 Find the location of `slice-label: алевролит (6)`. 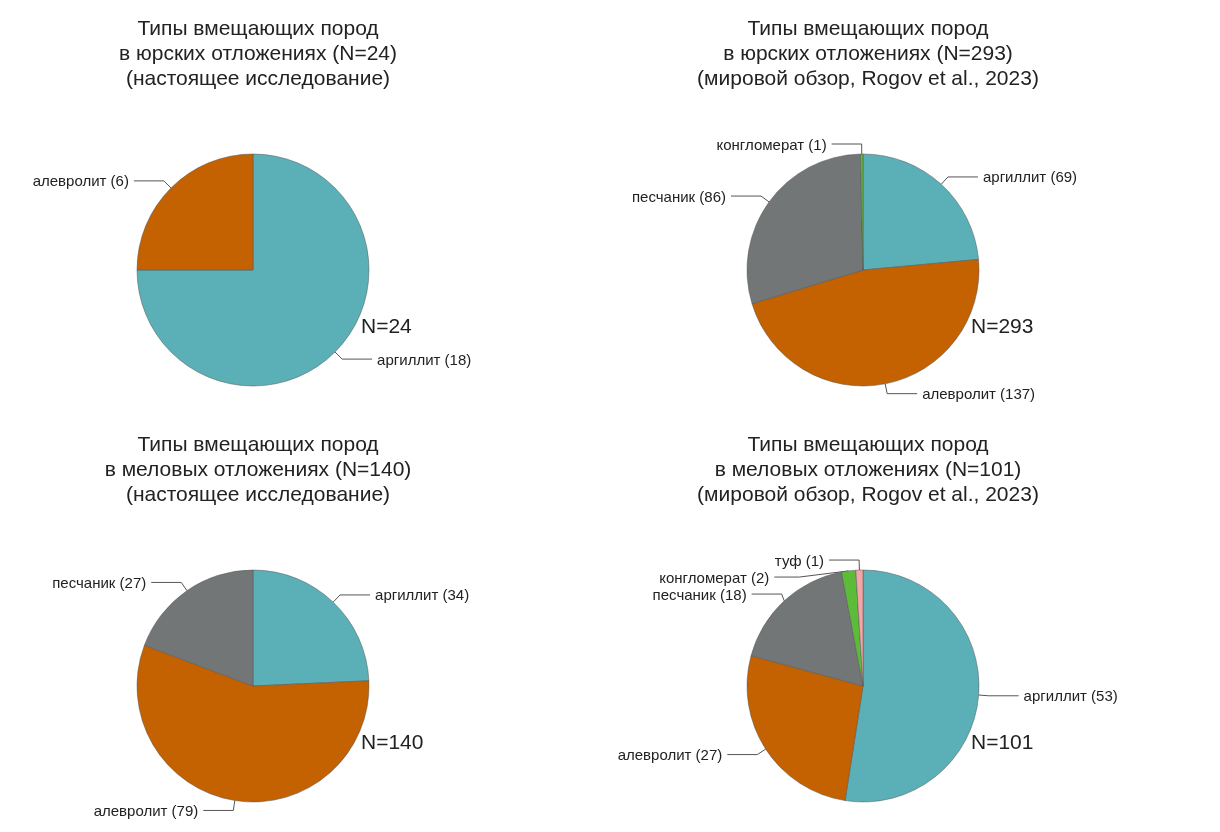

slice-label: алевролит (6) is located at coordinates (80, 181).